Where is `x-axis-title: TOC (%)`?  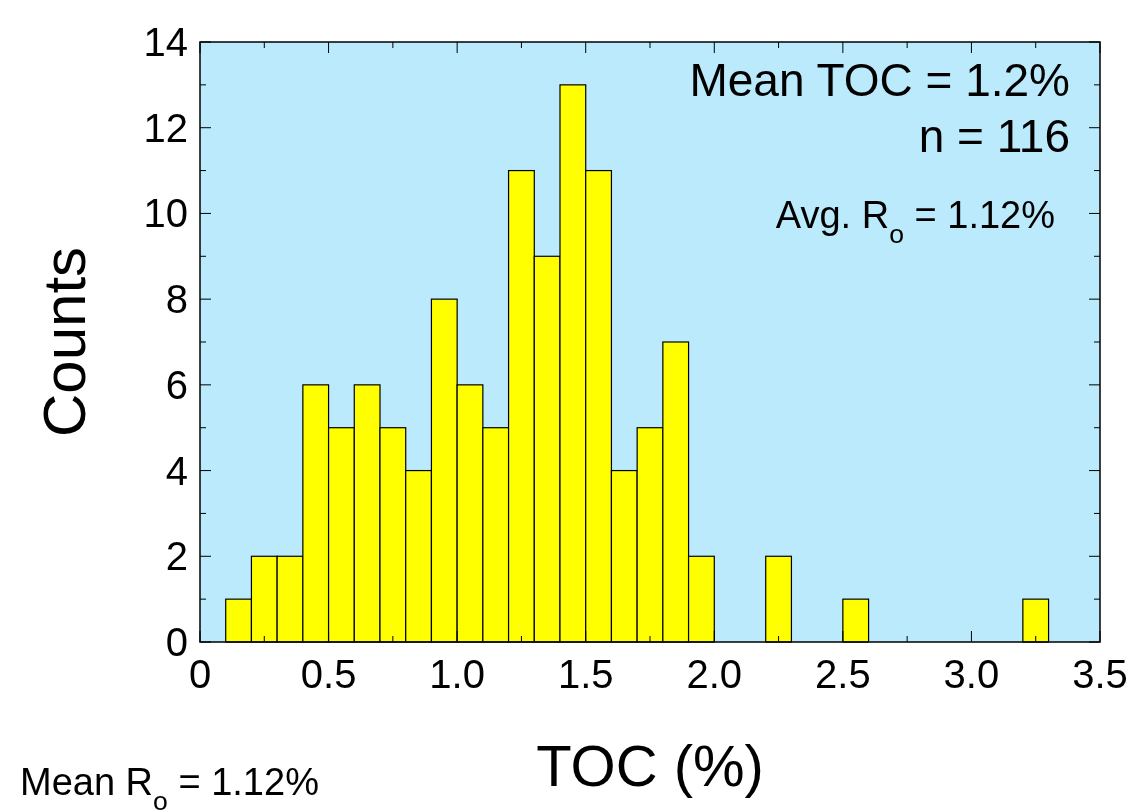 x-axis-title: TOC (%) is located at coordinates (650, 765).